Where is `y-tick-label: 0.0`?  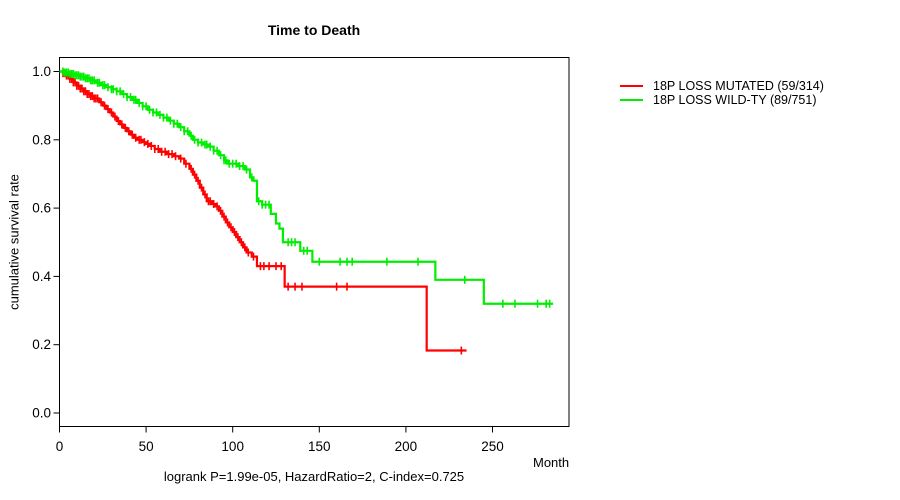
y-tick-label: 0.0 is located at coordinates (41, 413).